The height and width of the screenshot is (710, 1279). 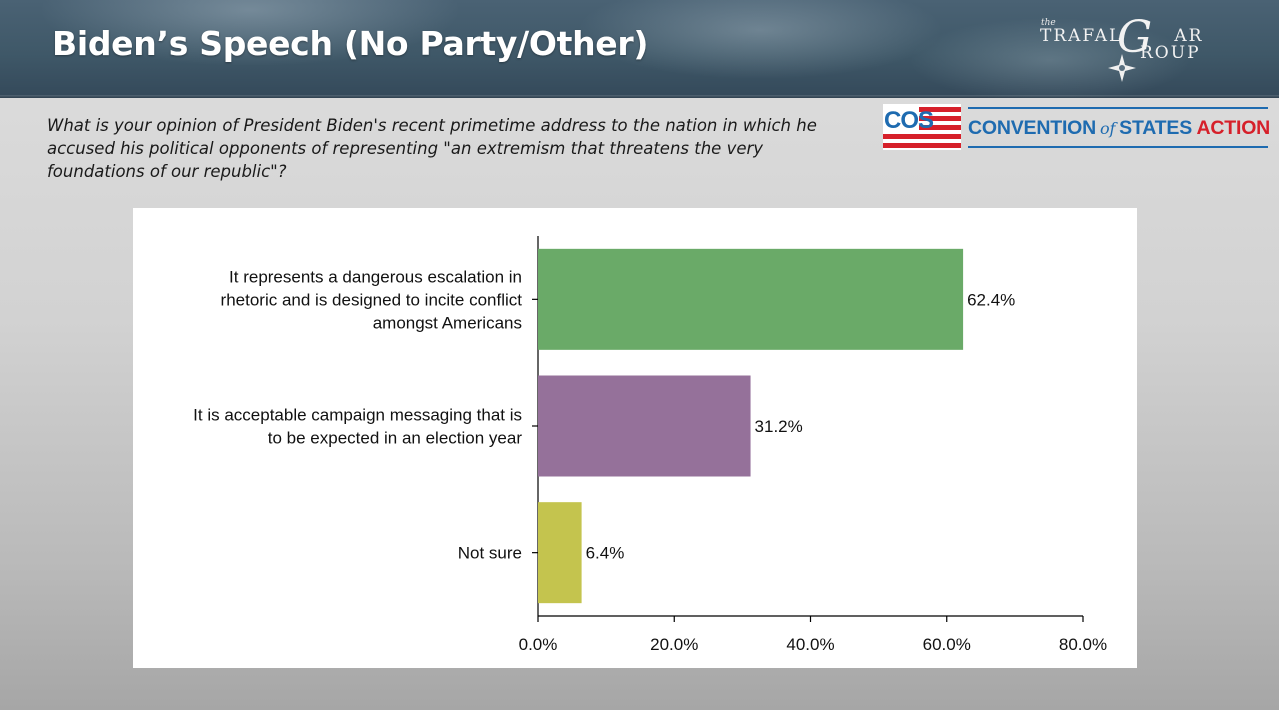 What do you see at coordinates (991, 299) in the screenshot?
I see `value-label-1: 62.4%` at bounding box center [991, 299].